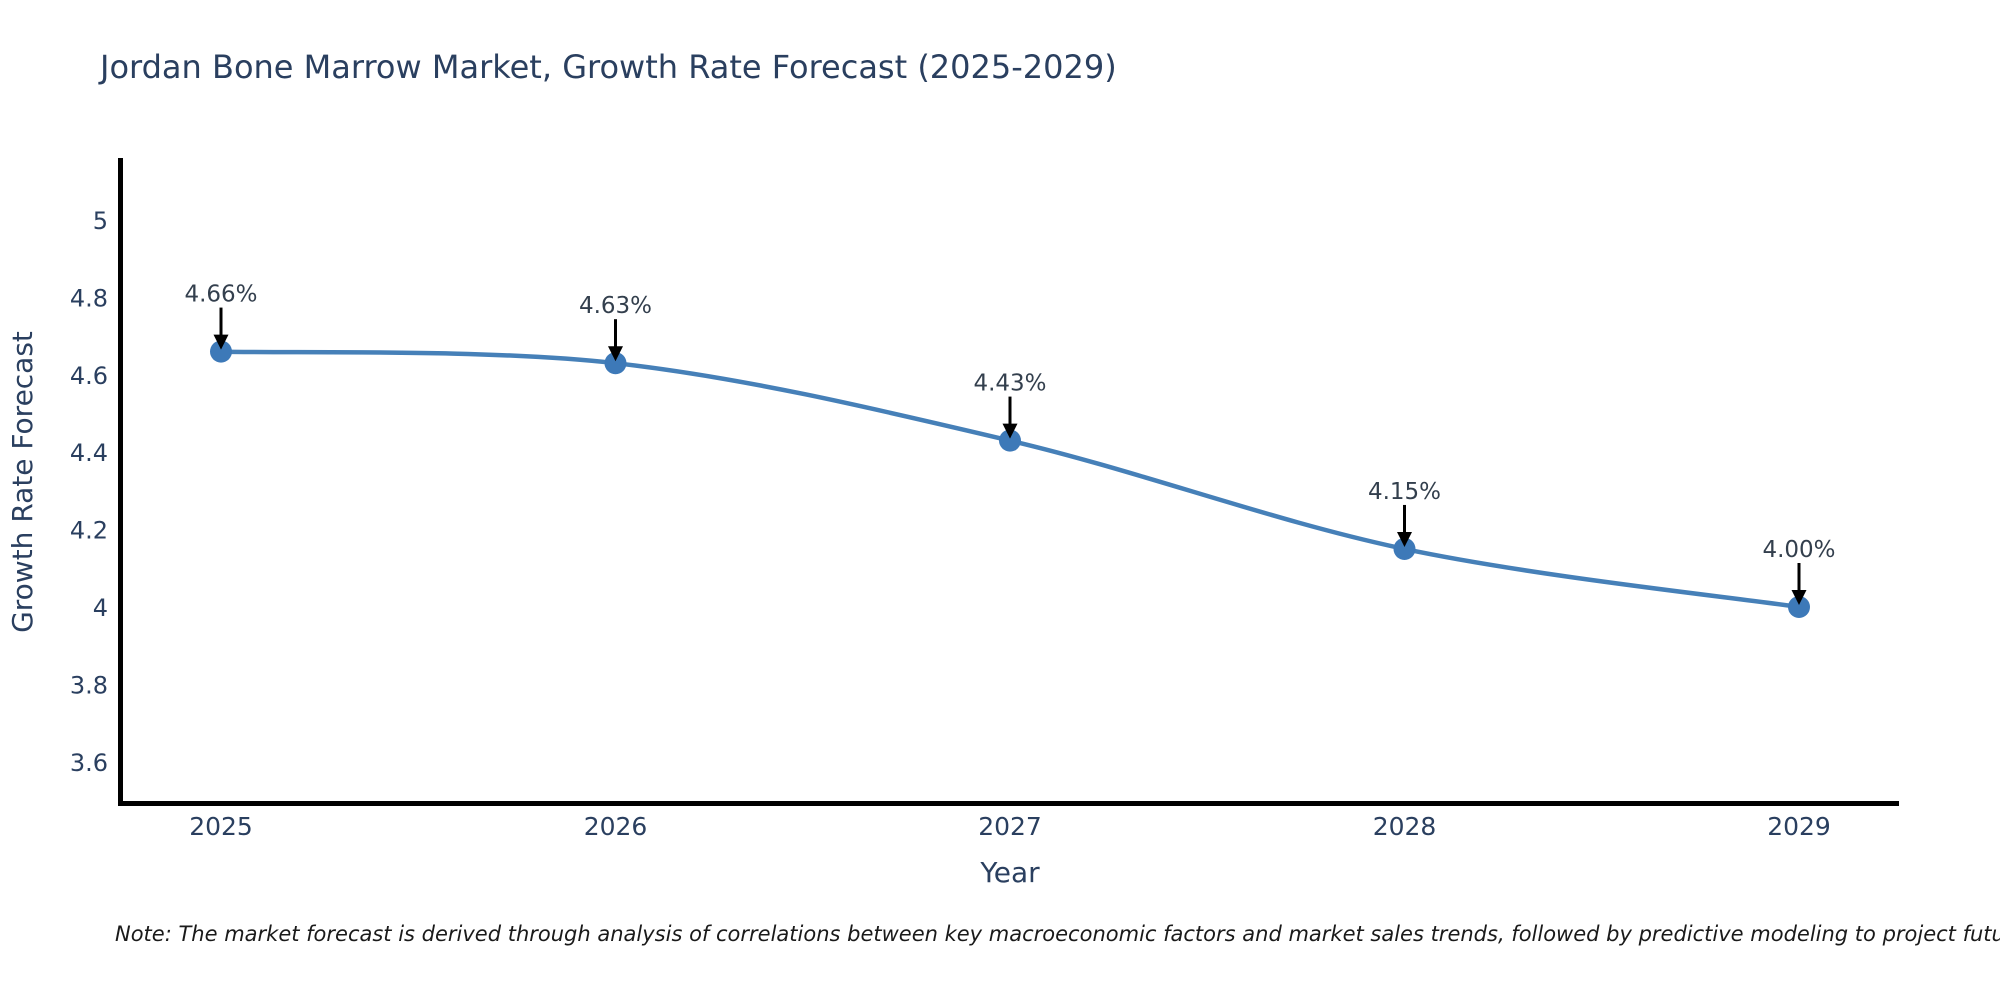  I want to click on x-tick-label: 2025, so click(221, 826).